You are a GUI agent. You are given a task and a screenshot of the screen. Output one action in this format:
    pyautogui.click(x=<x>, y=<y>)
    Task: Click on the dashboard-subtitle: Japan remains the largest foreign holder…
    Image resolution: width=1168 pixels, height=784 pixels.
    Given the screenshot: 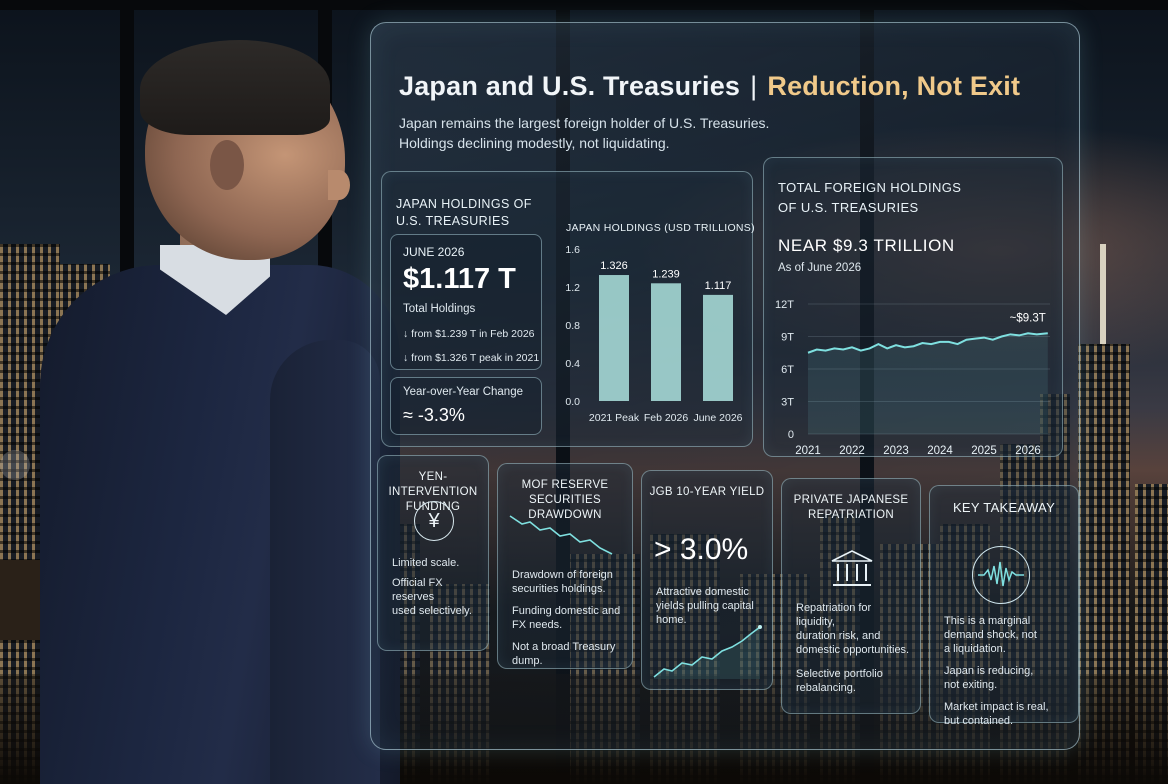 What is the action you would take?
    pyautogui.click(x=619, y=133)
    